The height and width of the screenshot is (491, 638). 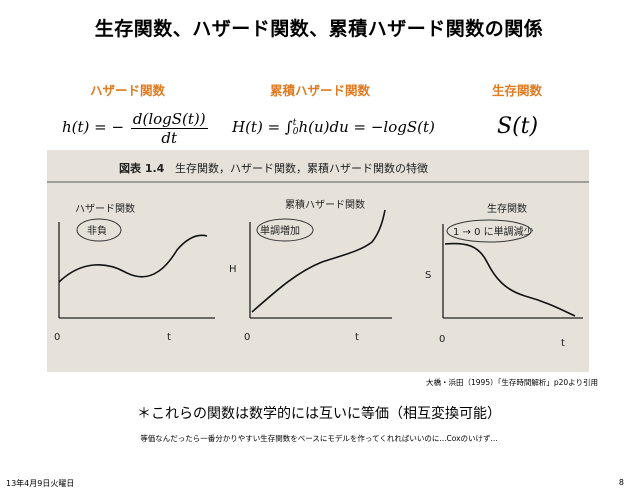 What do you see at coordinates (563, 343) in the screenshot?
I see `panel-survival-xlabel: t` at bounding box center [563, 343].